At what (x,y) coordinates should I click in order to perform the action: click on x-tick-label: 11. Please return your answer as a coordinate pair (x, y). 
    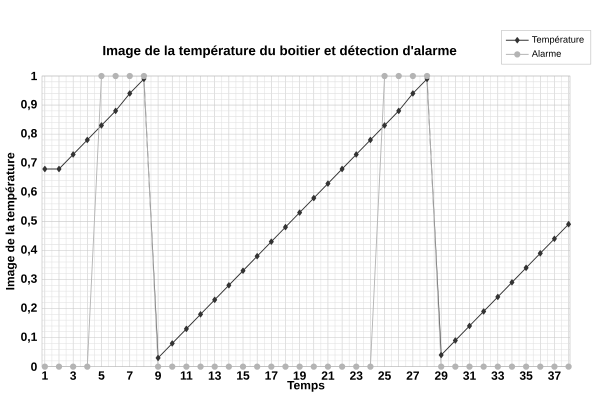
    Looking at the image, I should click on (186, 375).